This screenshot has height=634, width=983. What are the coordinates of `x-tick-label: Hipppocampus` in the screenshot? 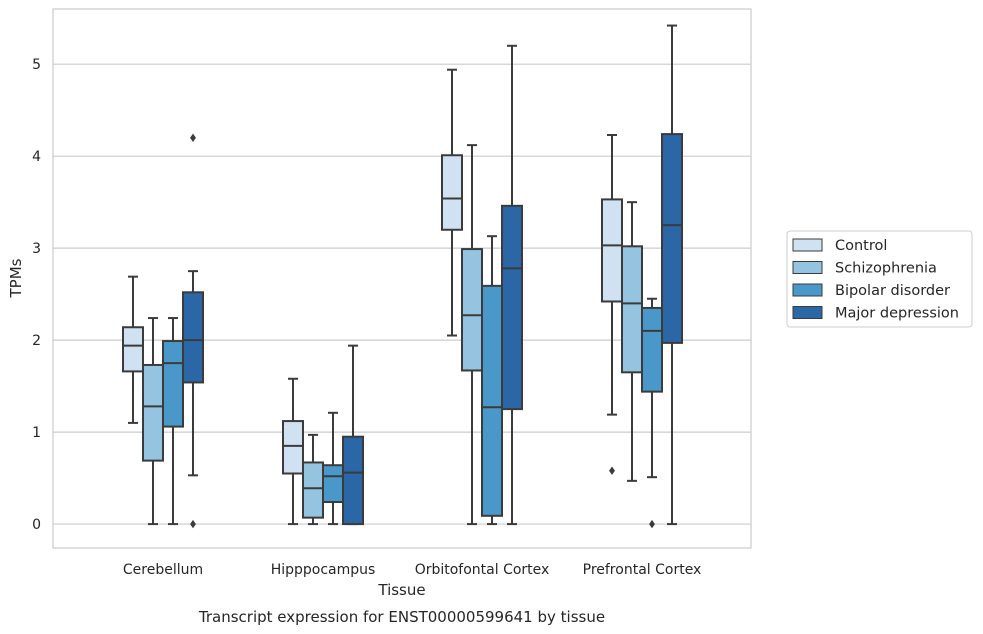 It's located at (323, 570).